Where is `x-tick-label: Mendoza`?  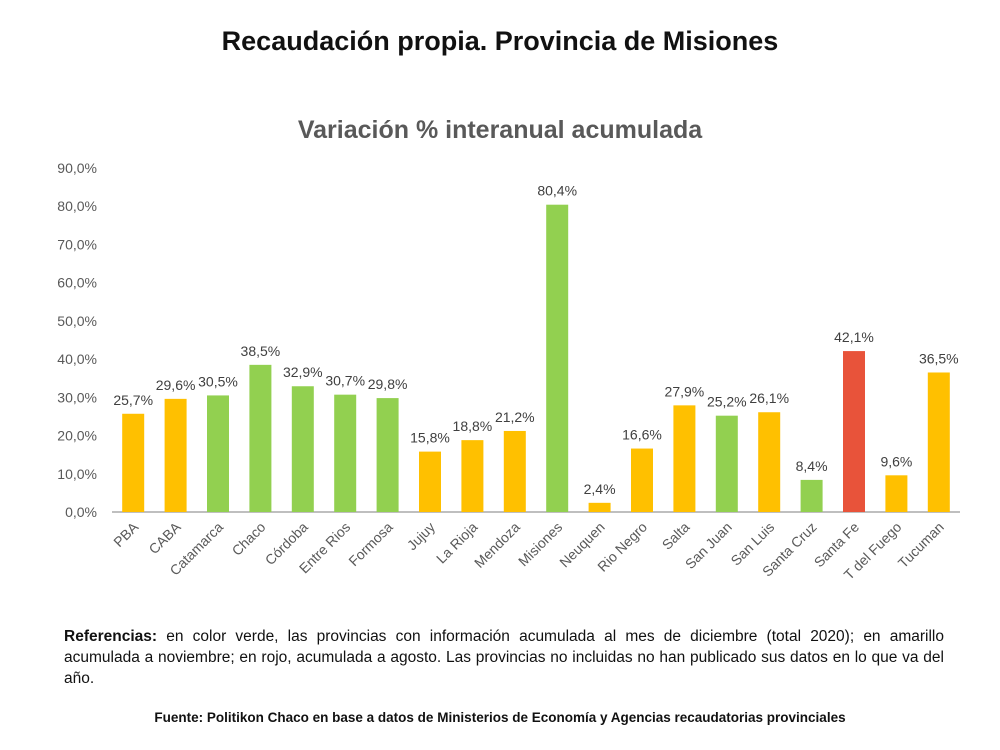 x-tick-label: Mendoza is located at coordinates (497, 545).